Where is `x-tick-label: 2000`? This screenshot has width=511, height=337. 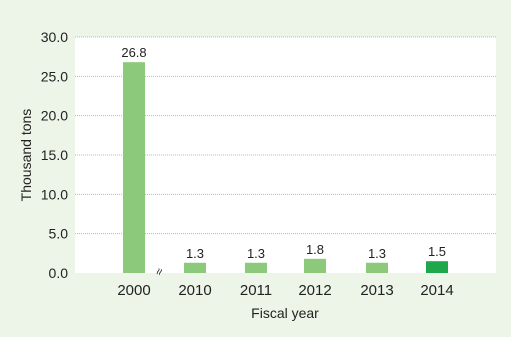
x-tick-label: 2000 is located at coordinates (133, 290).